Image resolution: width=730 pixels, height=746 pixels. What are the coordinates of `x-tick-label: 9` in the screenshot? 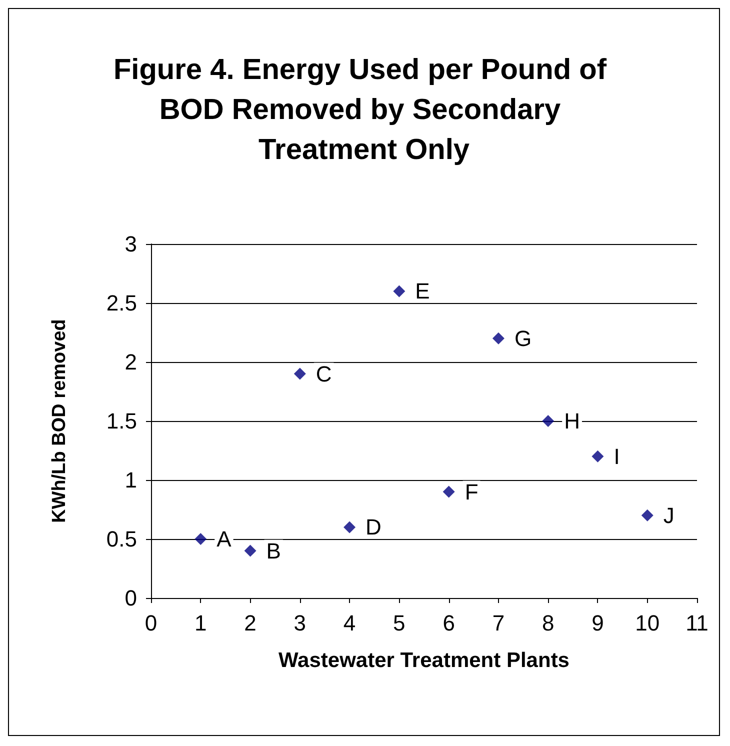 It's located at (598, 623).